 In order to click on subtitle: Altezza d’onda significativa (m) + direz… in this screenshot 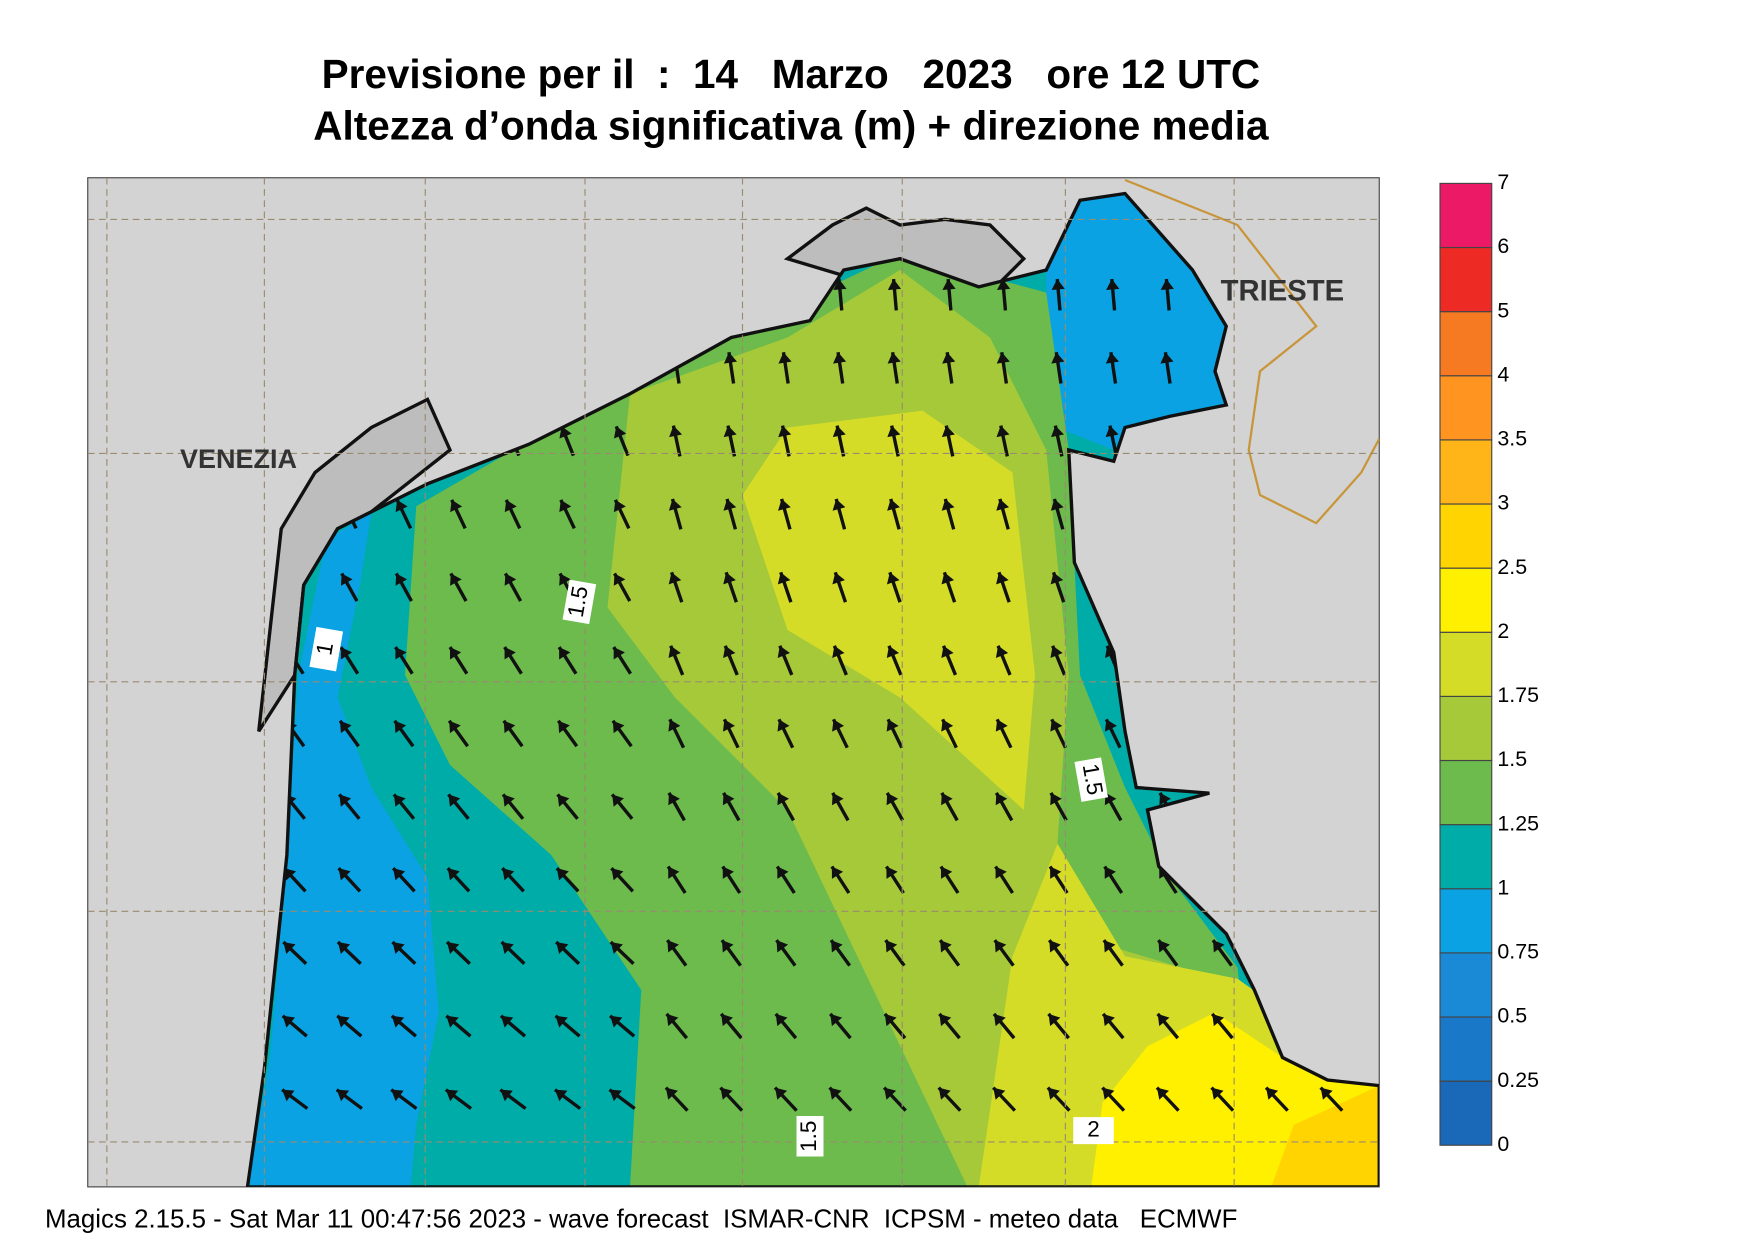, I will do `click(791, 126)`.